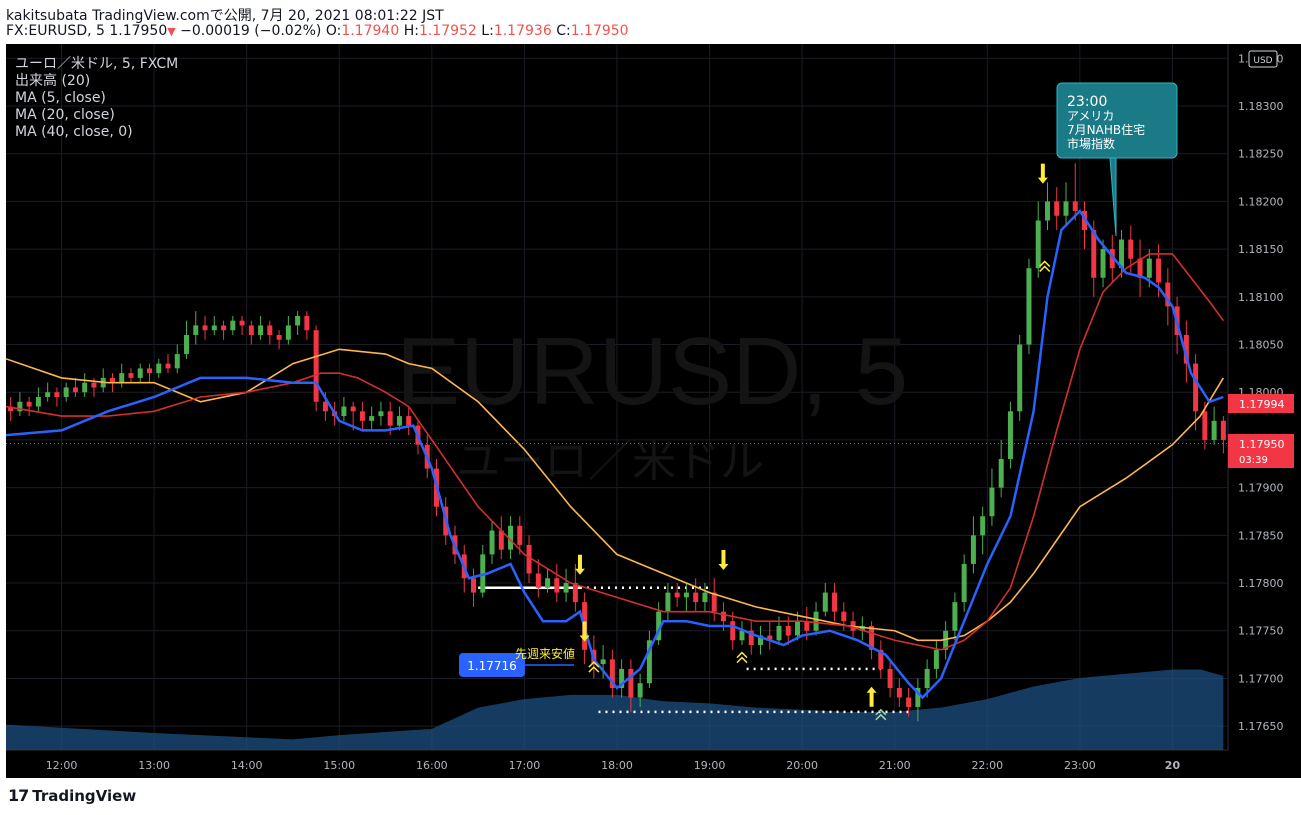 This screenshot has height=815, width=1301. What do you see at coordinates (1173, 765) in the screenshot?
I see `time-tick-label: 20` at bounding box center [1173, 765].